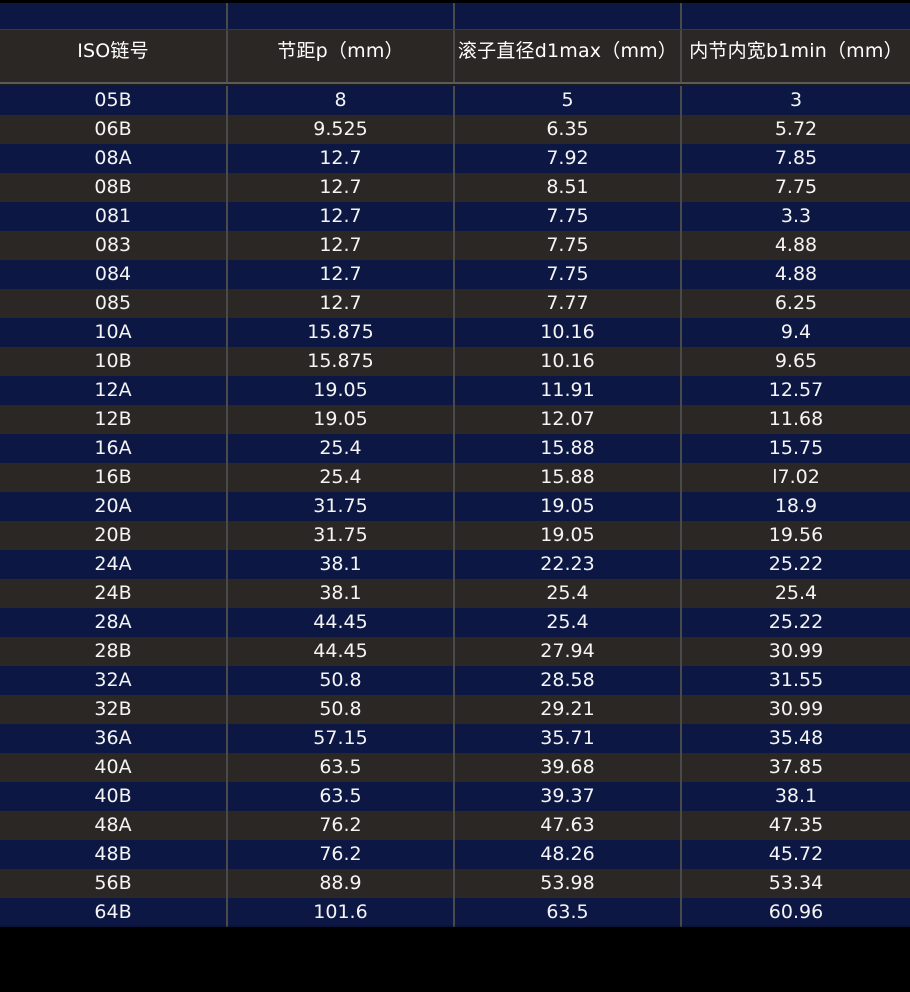 The image size is (910, 992). I want to click on pitch-cell: 38.1, so click(341, 564).